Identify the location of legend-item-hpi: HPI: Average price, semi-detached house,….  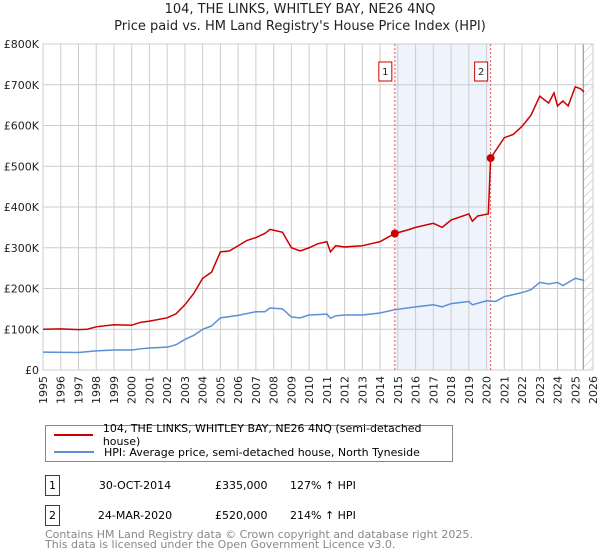
(237, 452).